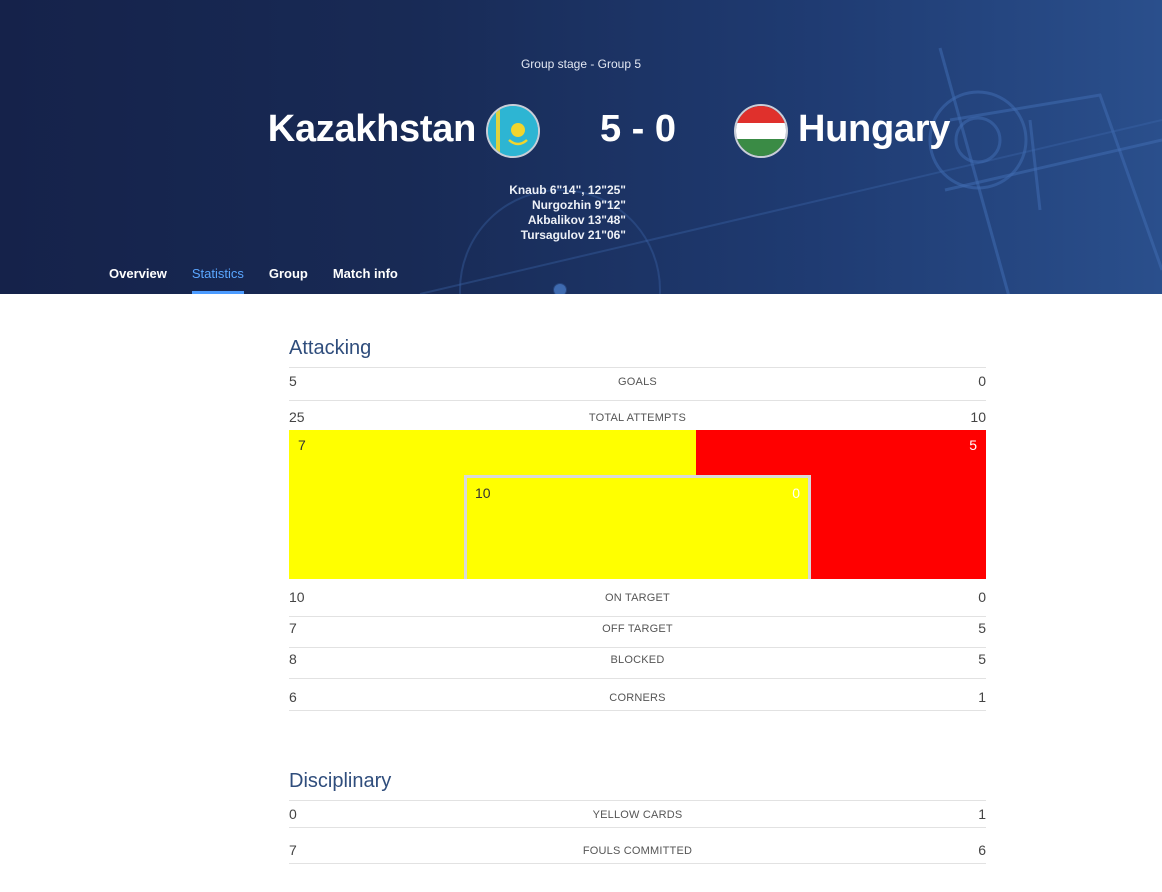 Image resolution: width=1162 pixels, height=892 pixels. I want to click on home-value: 8, so click(293, 659).